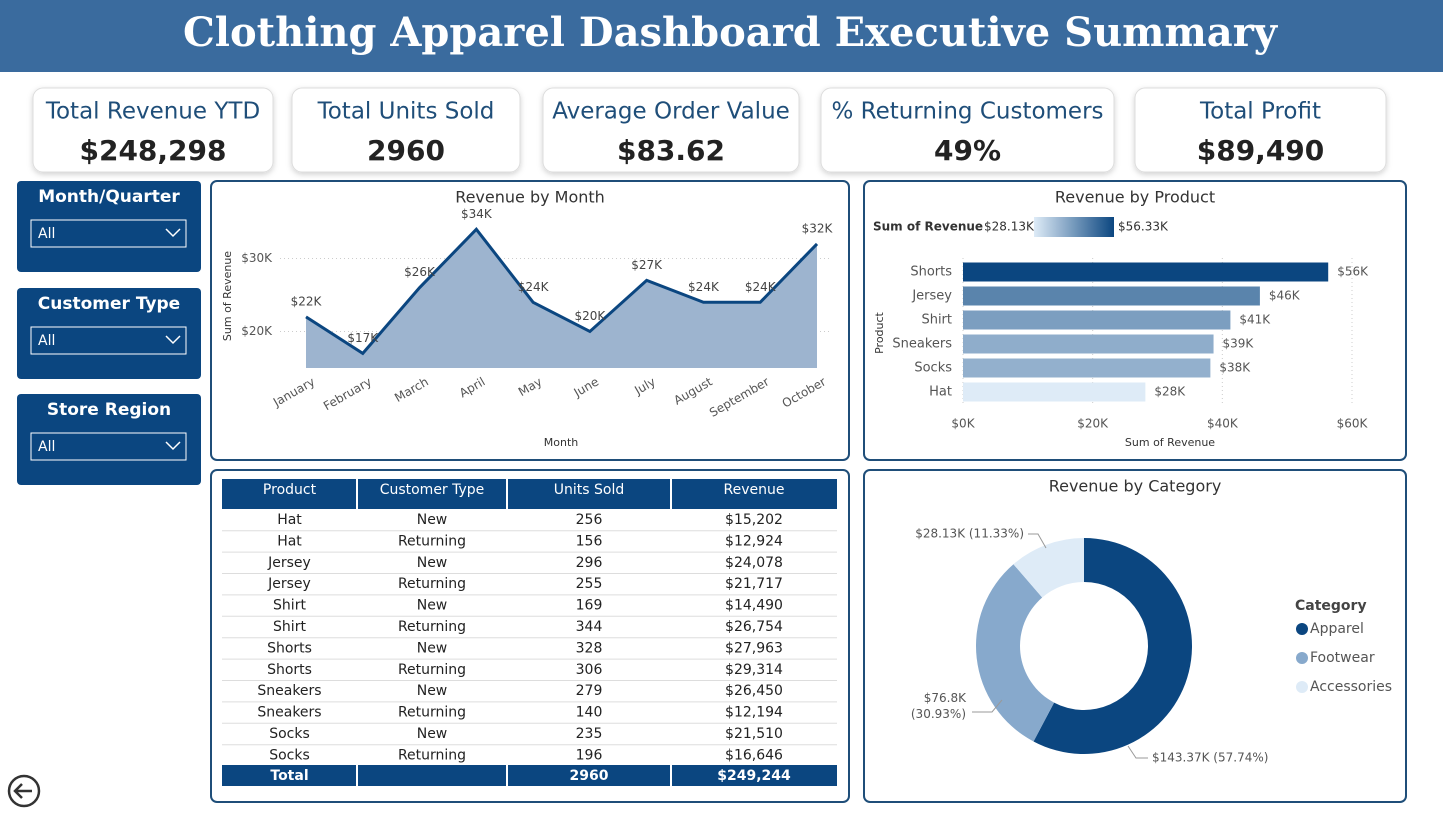 The image size is (1443, 817). What do you see at coordinates (931, 272) in the screenshot?
I see `y-tick-label: Shorts` at bounding box center [931, 272].